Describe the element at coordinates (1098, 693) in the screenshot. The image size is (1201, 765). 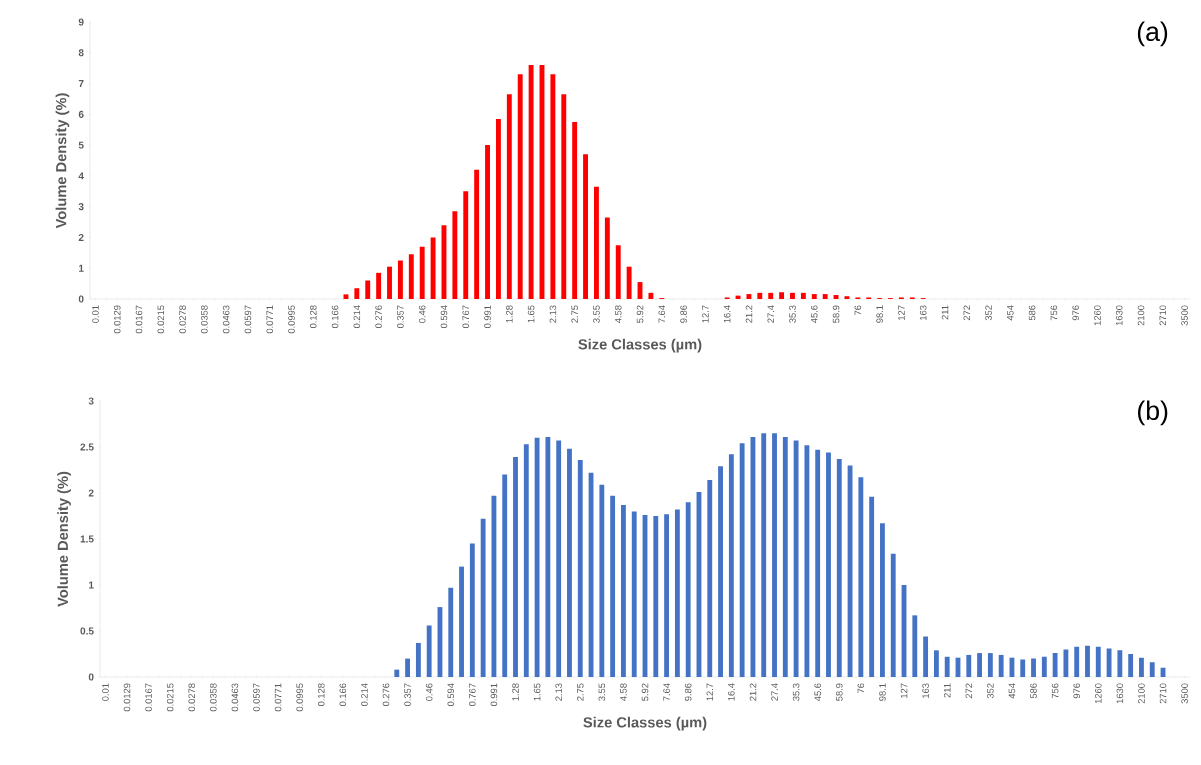
I see `x-tick-label: 1260` at that location.